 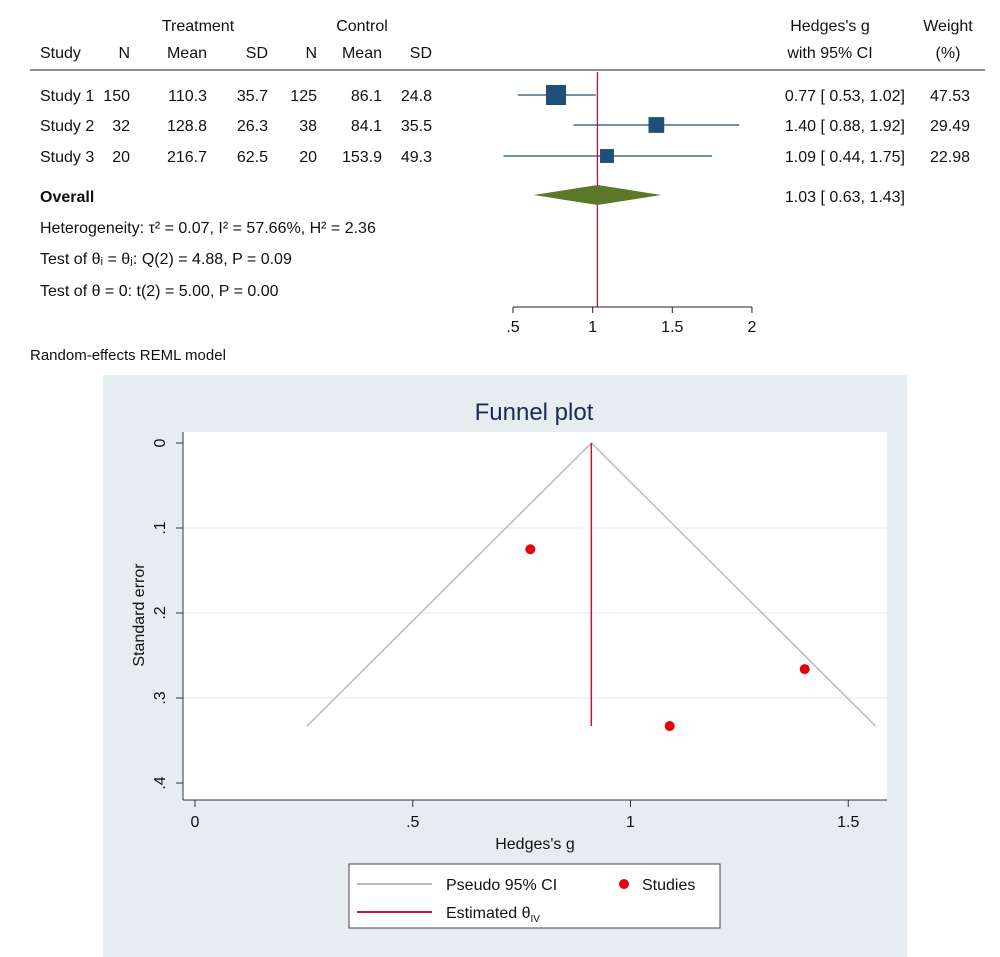 I want to click on header-control: Control, so click(x=362, y=26).